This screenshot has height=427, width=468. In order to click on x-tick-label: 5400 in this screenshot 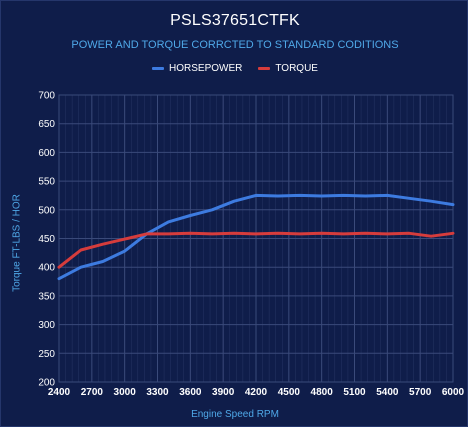, I will do `click(387, 392)`.